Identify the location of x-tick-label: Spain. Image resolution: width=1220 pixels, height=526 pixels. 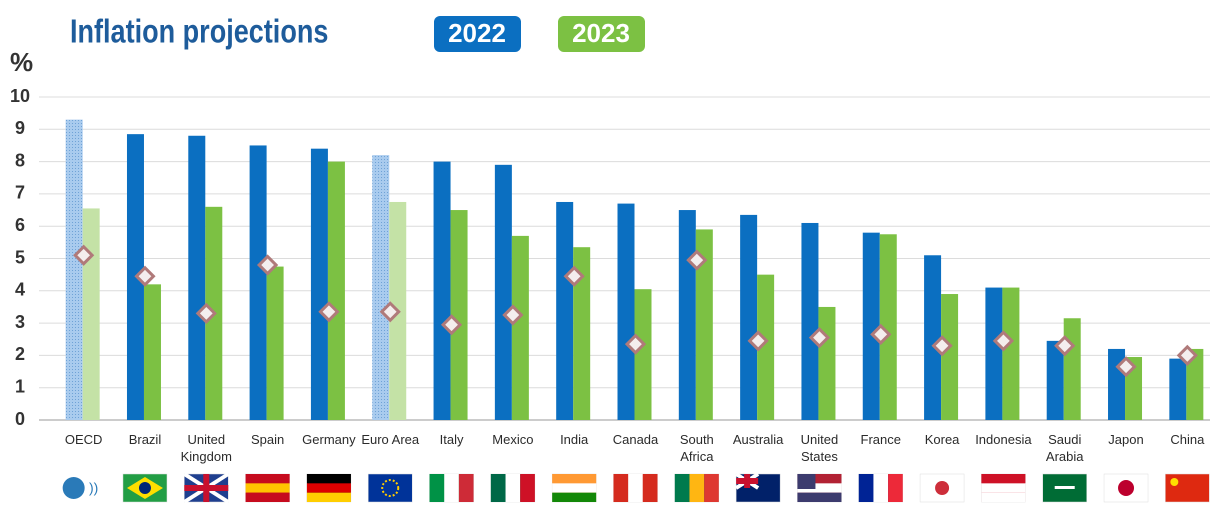
(267, 439).